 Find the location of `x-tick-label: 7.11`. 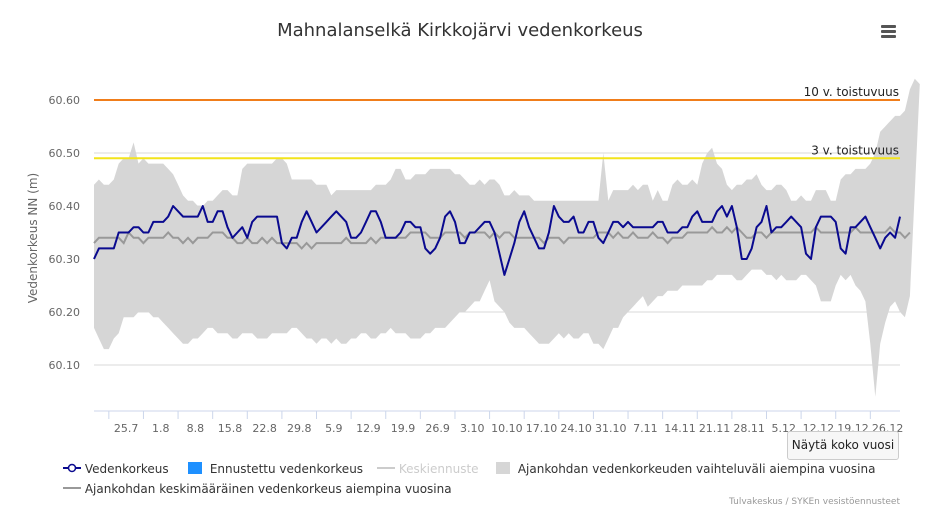

x-tick-label: 7.11 is located at coordinates (645, 428).